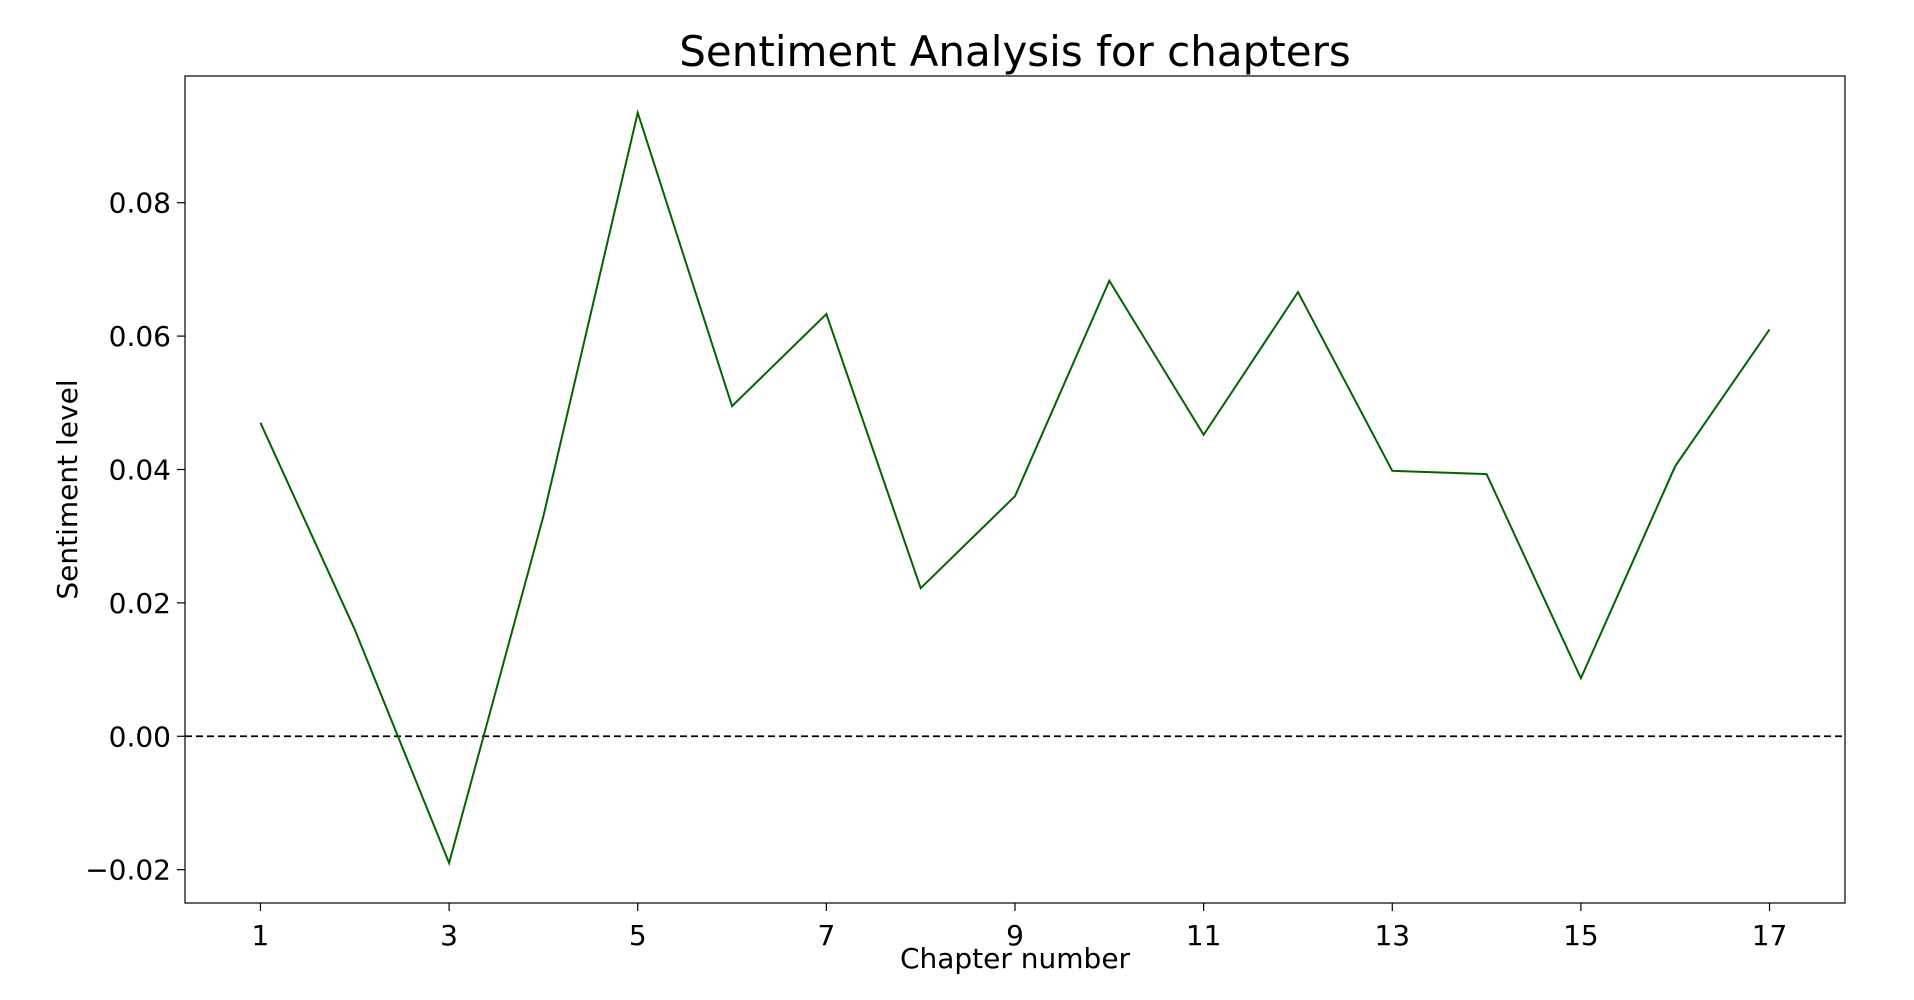 The height and width of the screenshot is (1000, 1914). Describe the element at coordinates (1015, 935) in the screenshot. I see `x-tick-label: 9` at that location.